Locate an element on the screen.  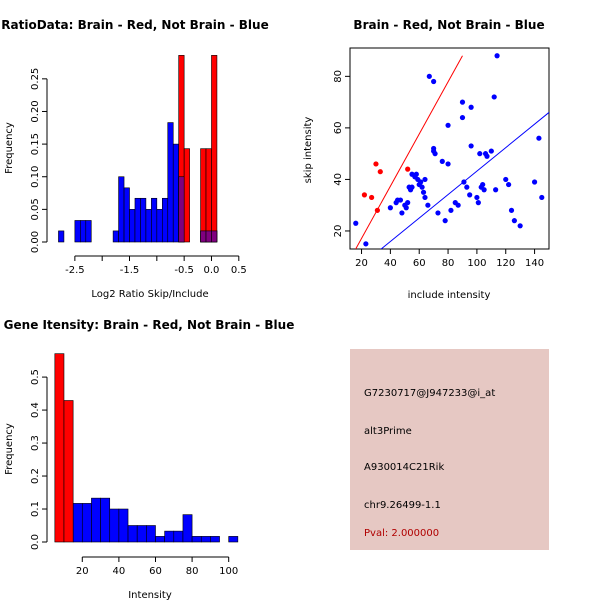
intensity-xlabel: Intensity is located at coordinates (150, 595).